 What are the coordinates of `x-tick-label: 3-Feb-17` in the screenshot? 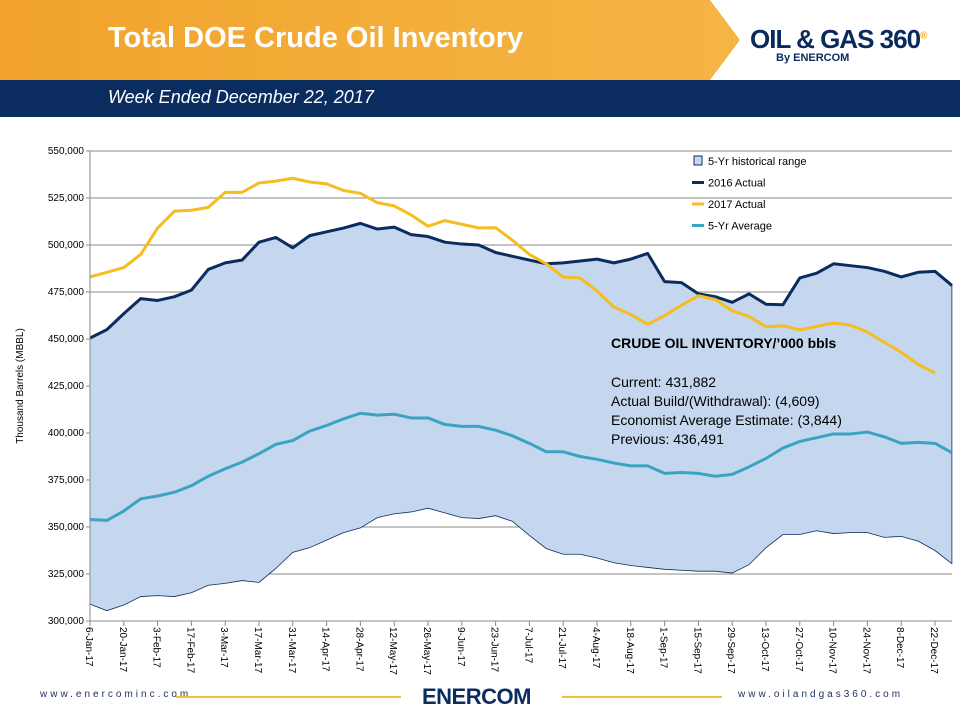 It's located at (156, 647).